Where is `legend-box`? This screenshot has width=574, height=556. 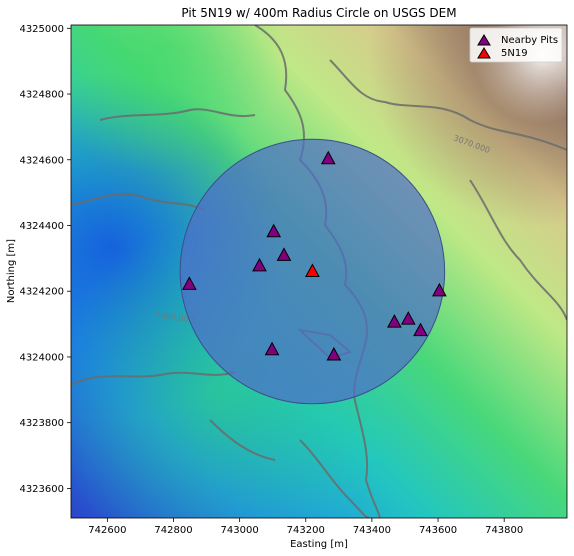 legend-box is located at coordinates (516, 45).